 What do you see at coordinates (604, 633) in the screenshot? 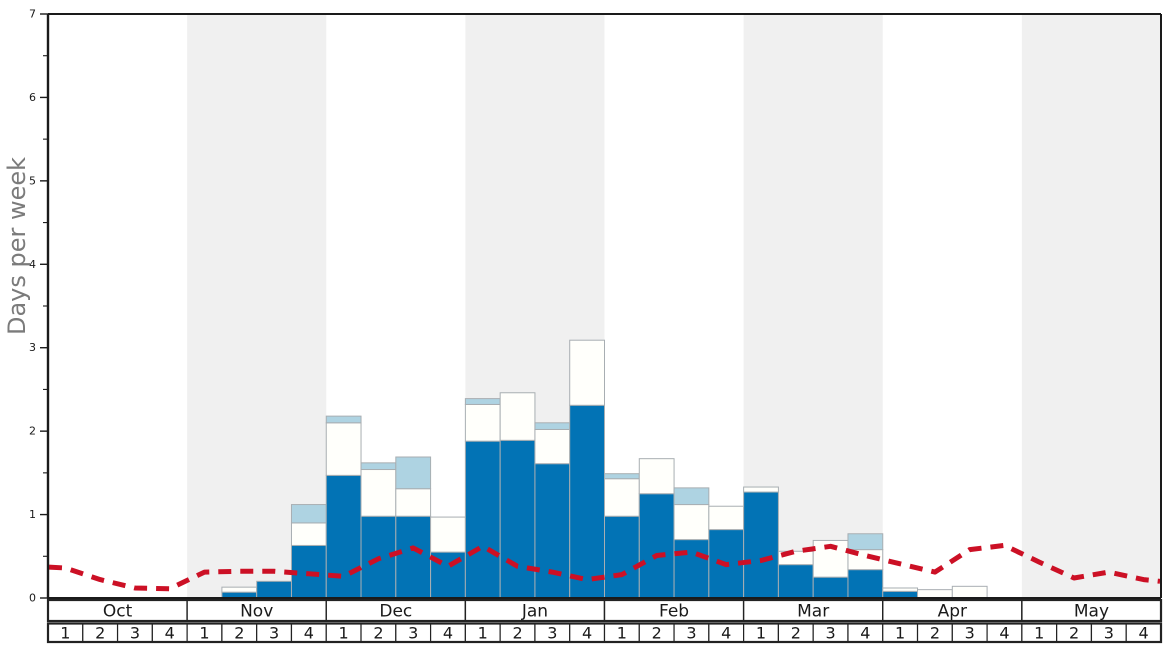
I see `week-row-outer-border` at bounding box center [604, 633].